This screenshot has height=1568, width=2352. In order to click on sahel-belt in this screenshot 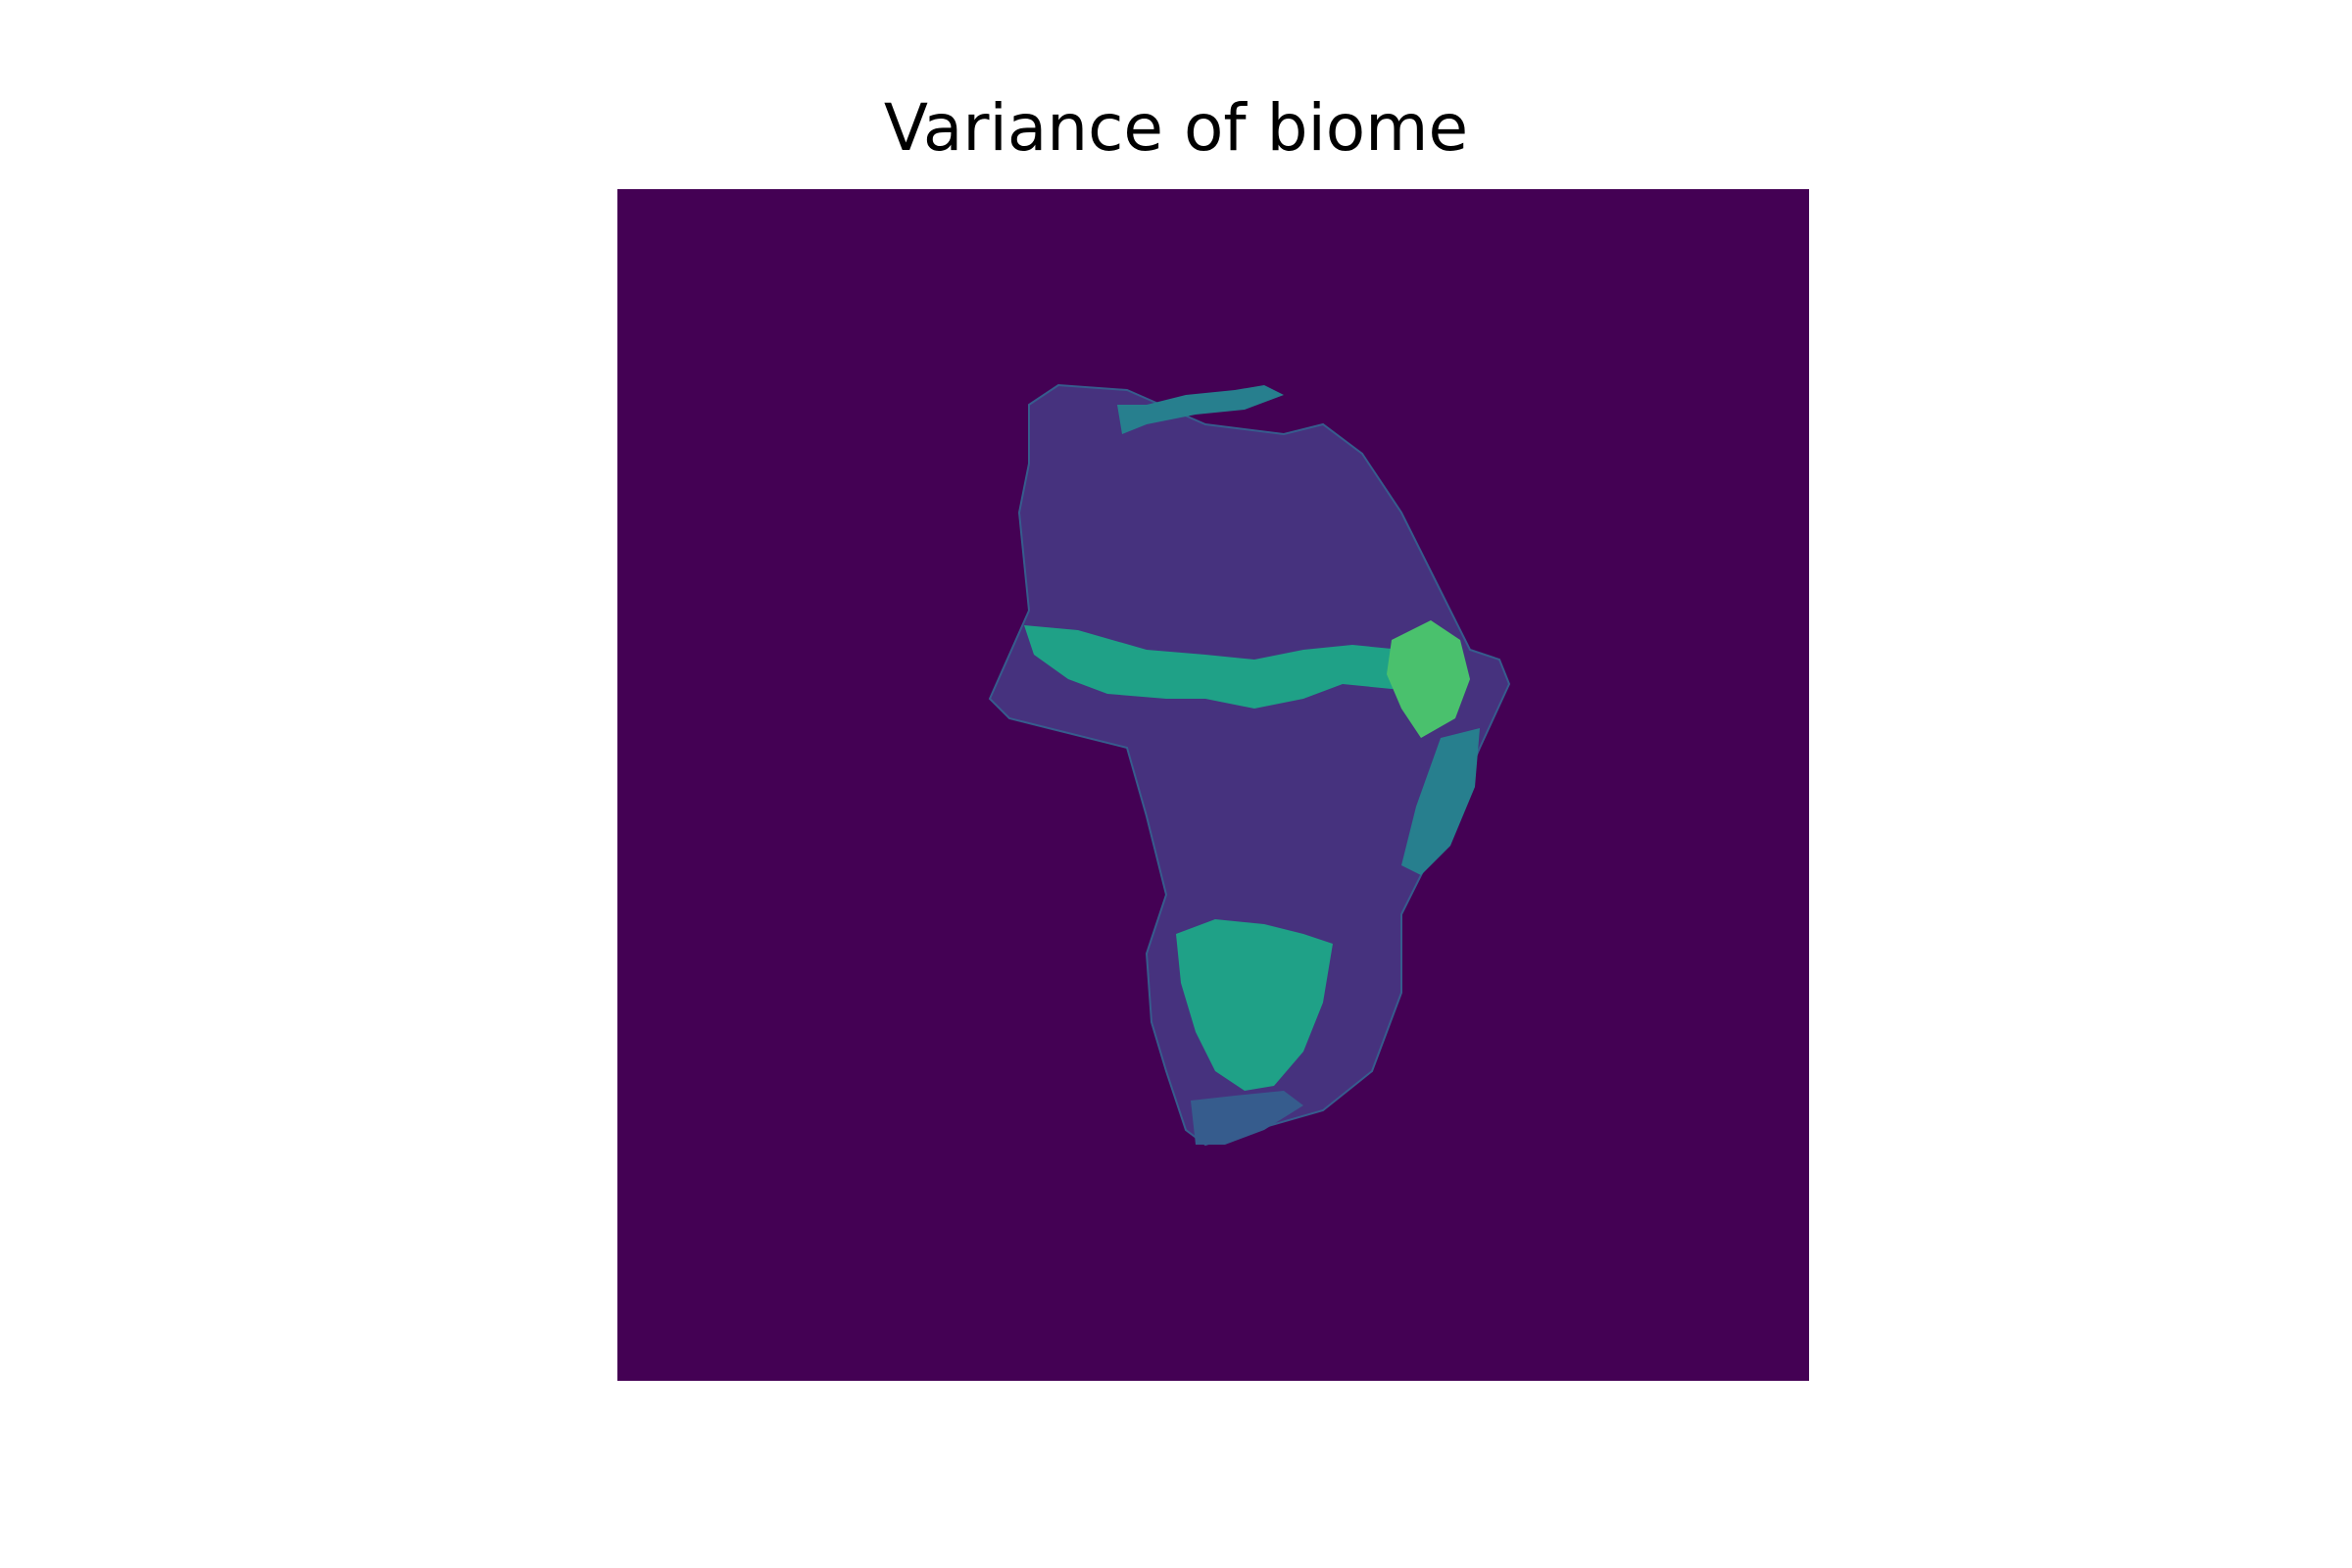, I will do `click(1232, 667)`.